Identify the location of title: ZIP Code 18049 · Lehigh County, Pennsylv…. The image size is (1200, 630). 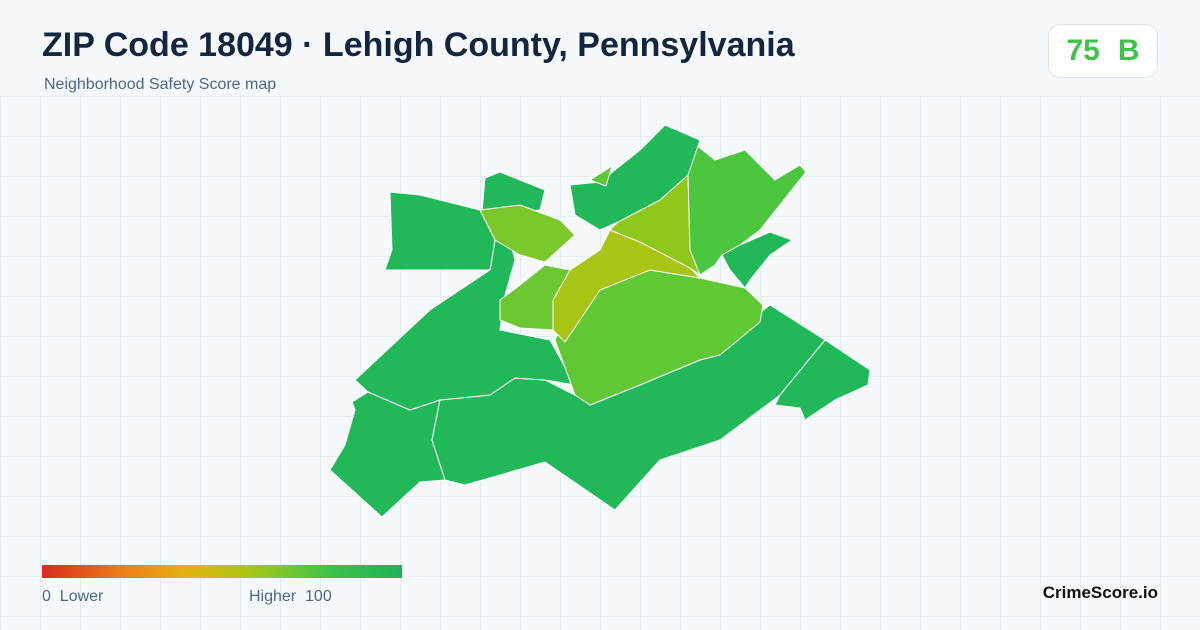
(418, 45).